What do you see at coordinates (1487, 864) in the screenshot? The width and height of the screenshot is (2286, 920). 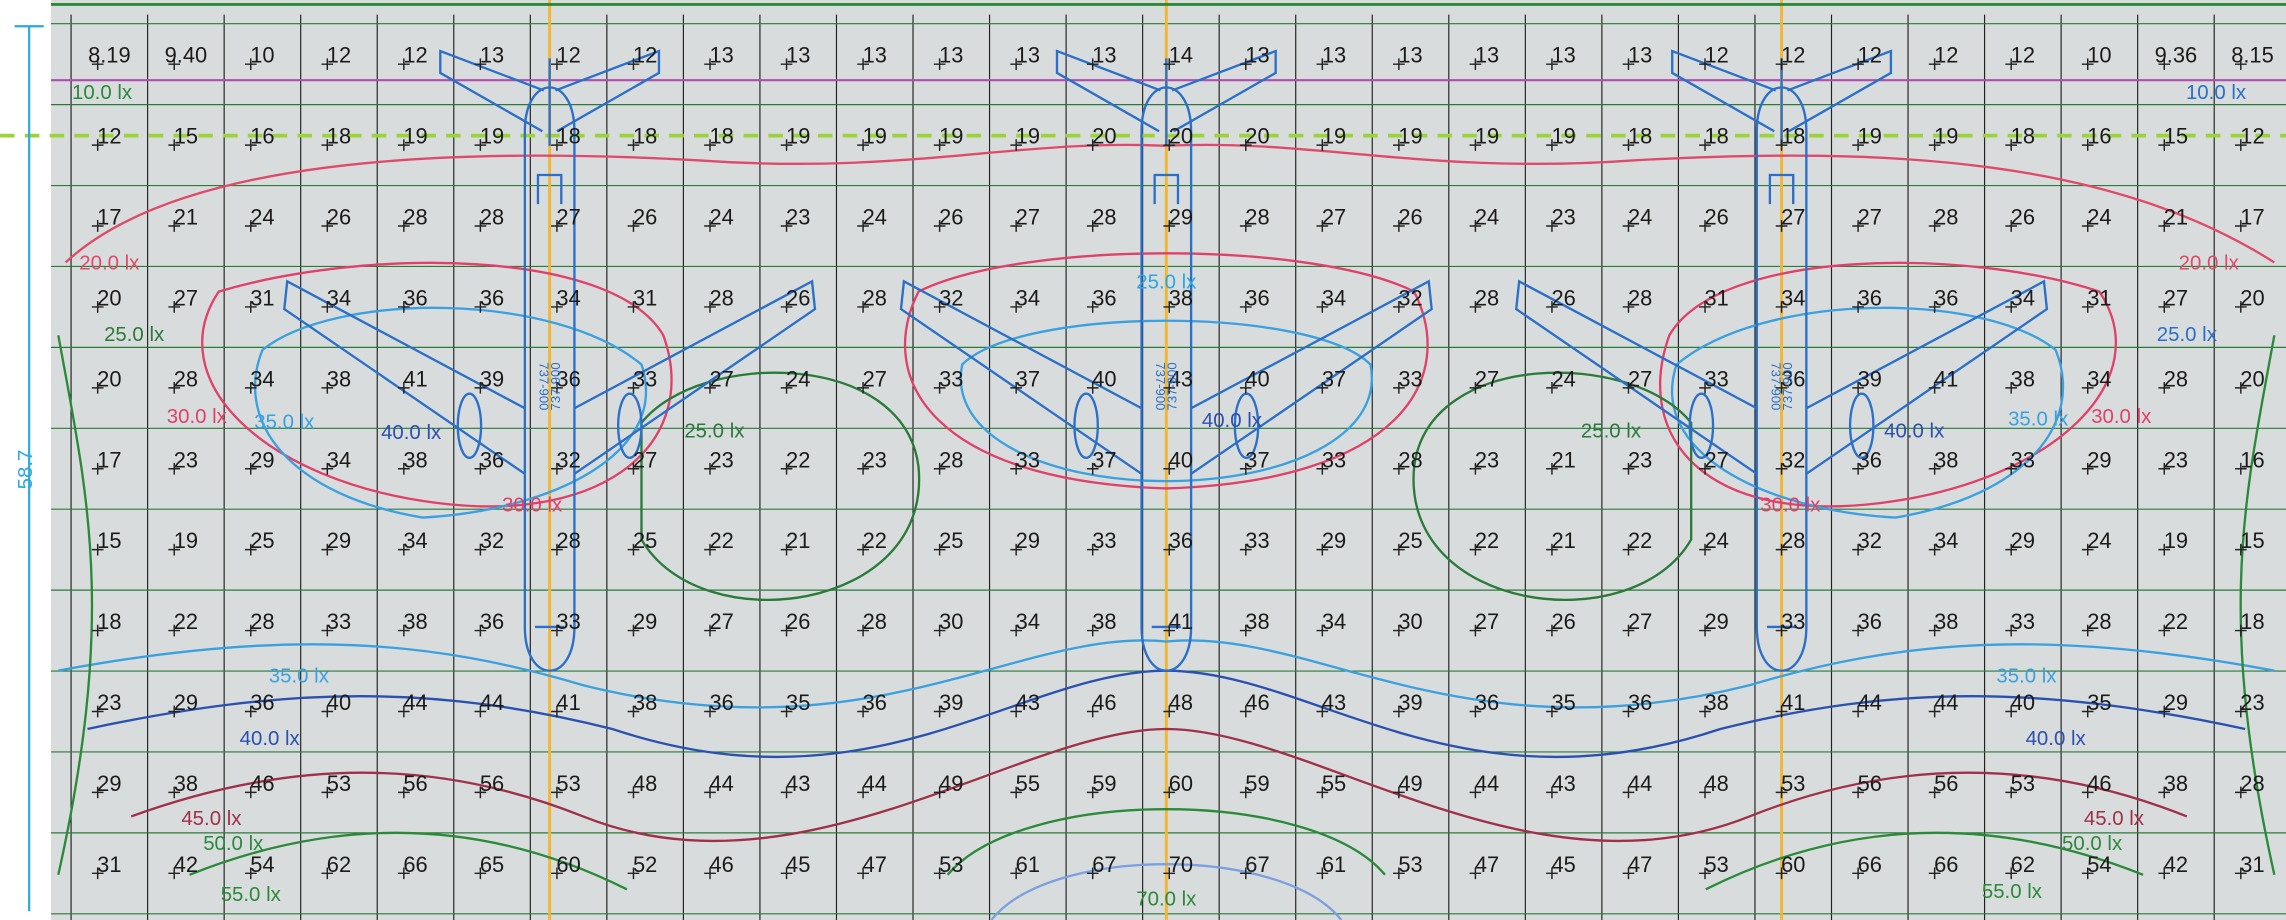 I see `illuminance-value: 47` at bounding box center [1487, 864].